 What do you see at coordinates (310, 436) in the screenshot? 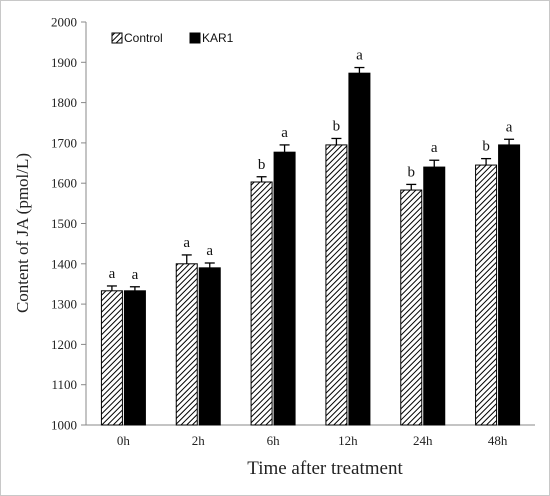
I see `x-axis: 0h 2h 6h 12h 24h 48h` at bounding box center [310, 436].